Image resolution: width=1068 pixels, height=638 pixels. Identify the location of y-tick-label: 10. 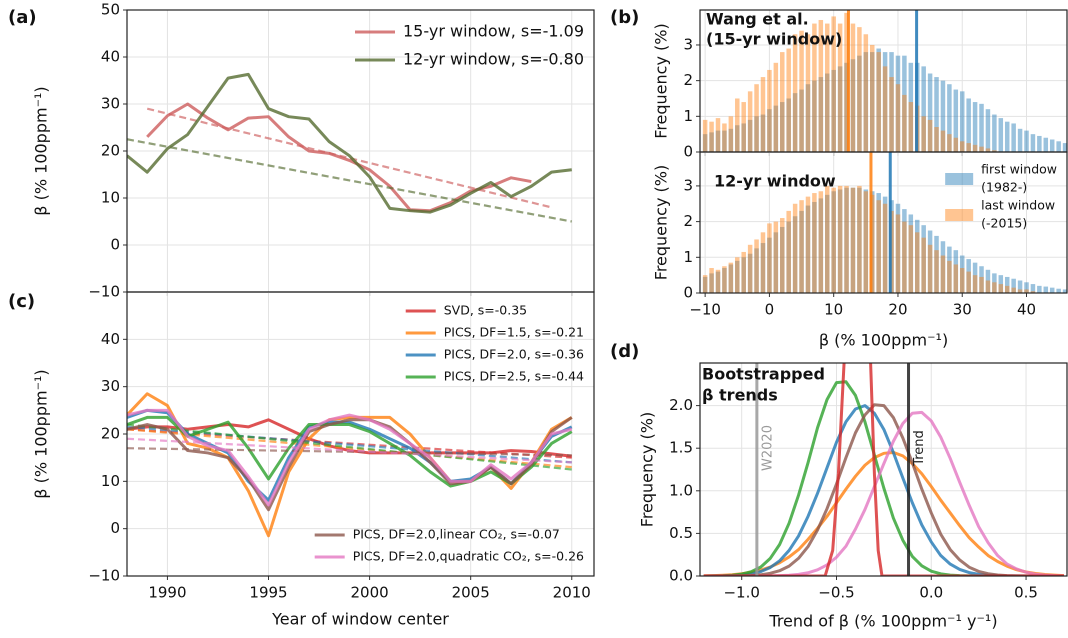
(110, 481).